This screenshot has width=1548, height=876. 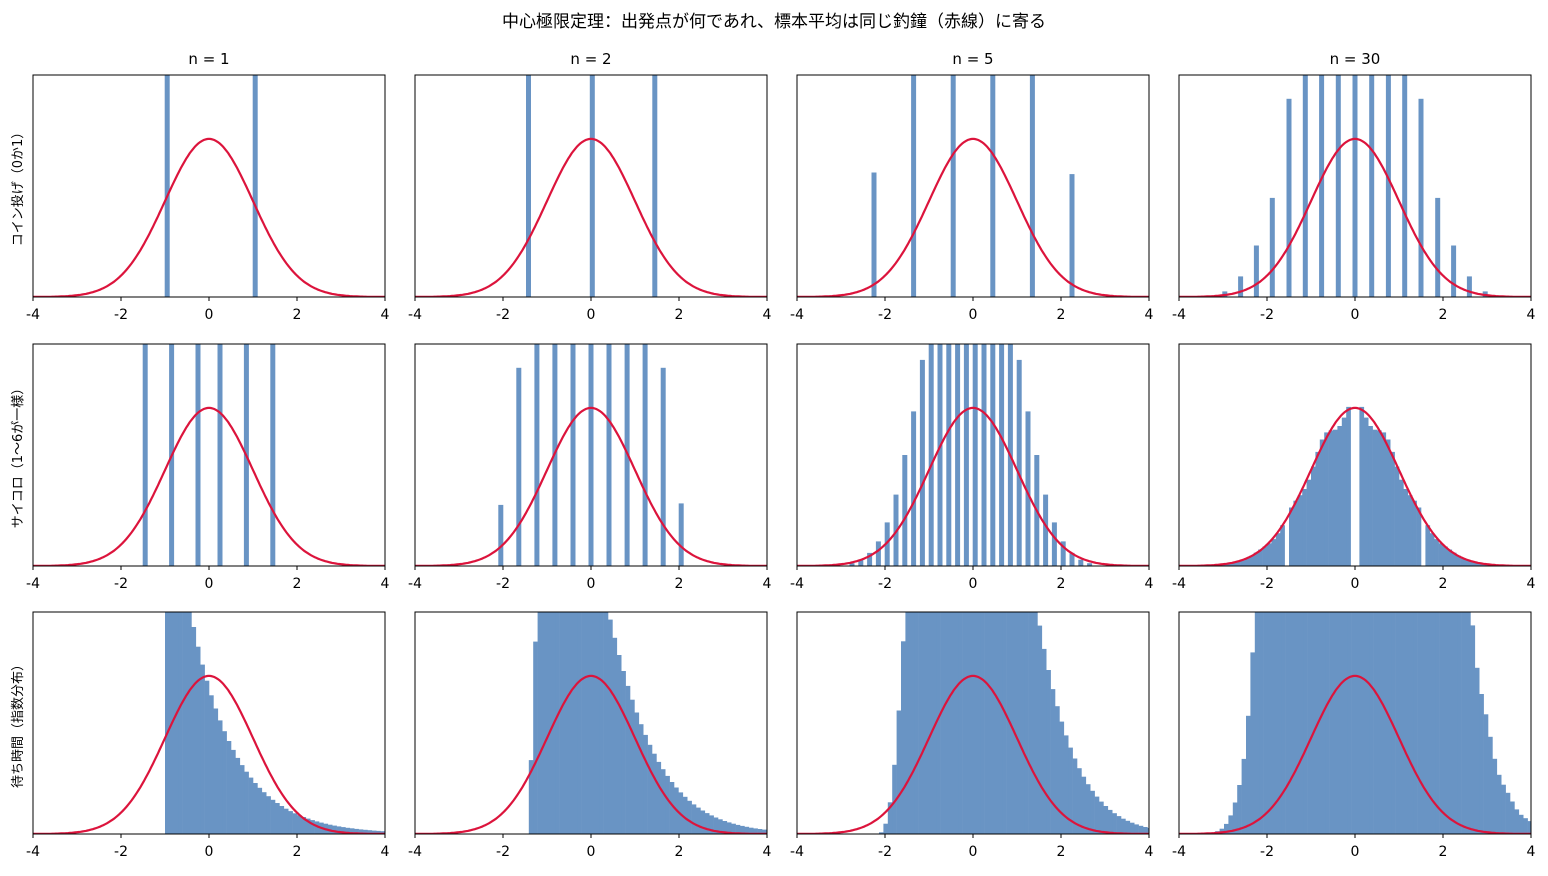 What do you see at coordinates (208, 467) in the screenshot?
I see `panel-r1-c0: -4 -2 0 2 4` at bounding box center [208, 467].